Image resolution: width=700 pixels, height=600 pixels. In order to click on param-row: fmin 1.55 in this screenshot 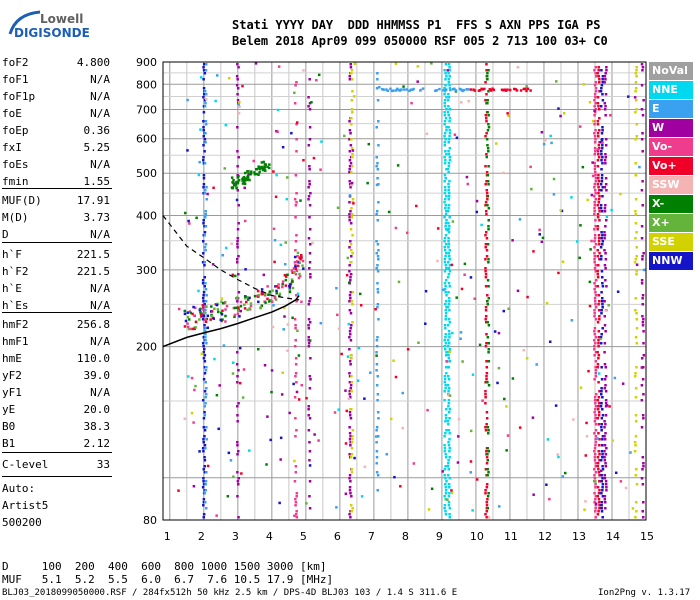, I will do `click(56, 181)`.